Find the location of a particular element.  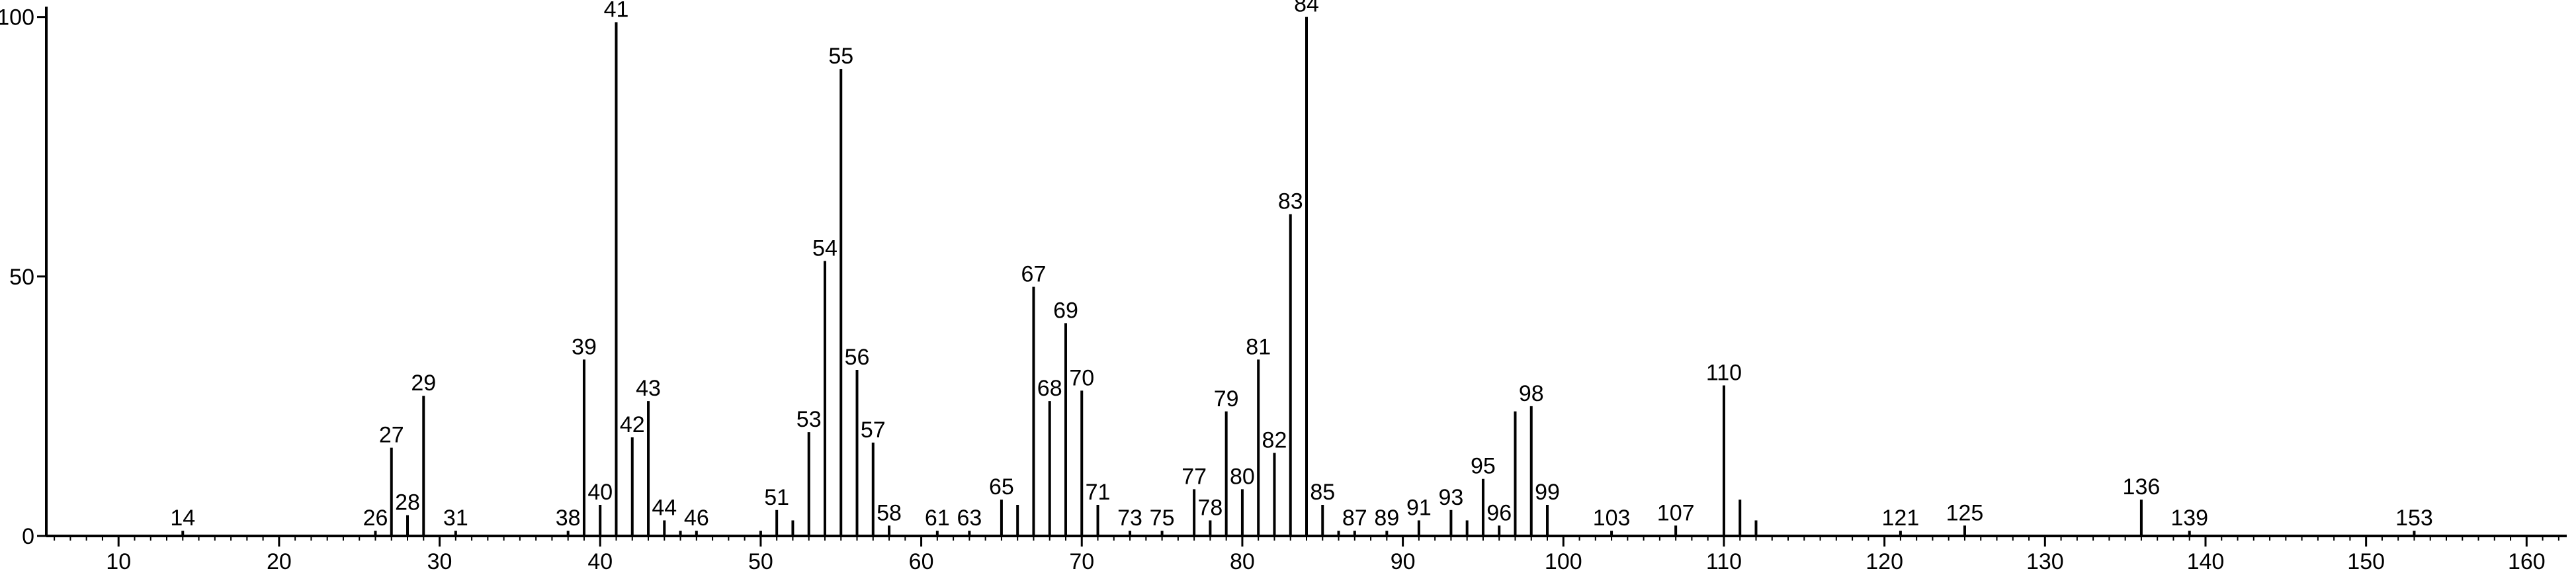

x-tick-label: 80 is located at coordinates (1242, 561).